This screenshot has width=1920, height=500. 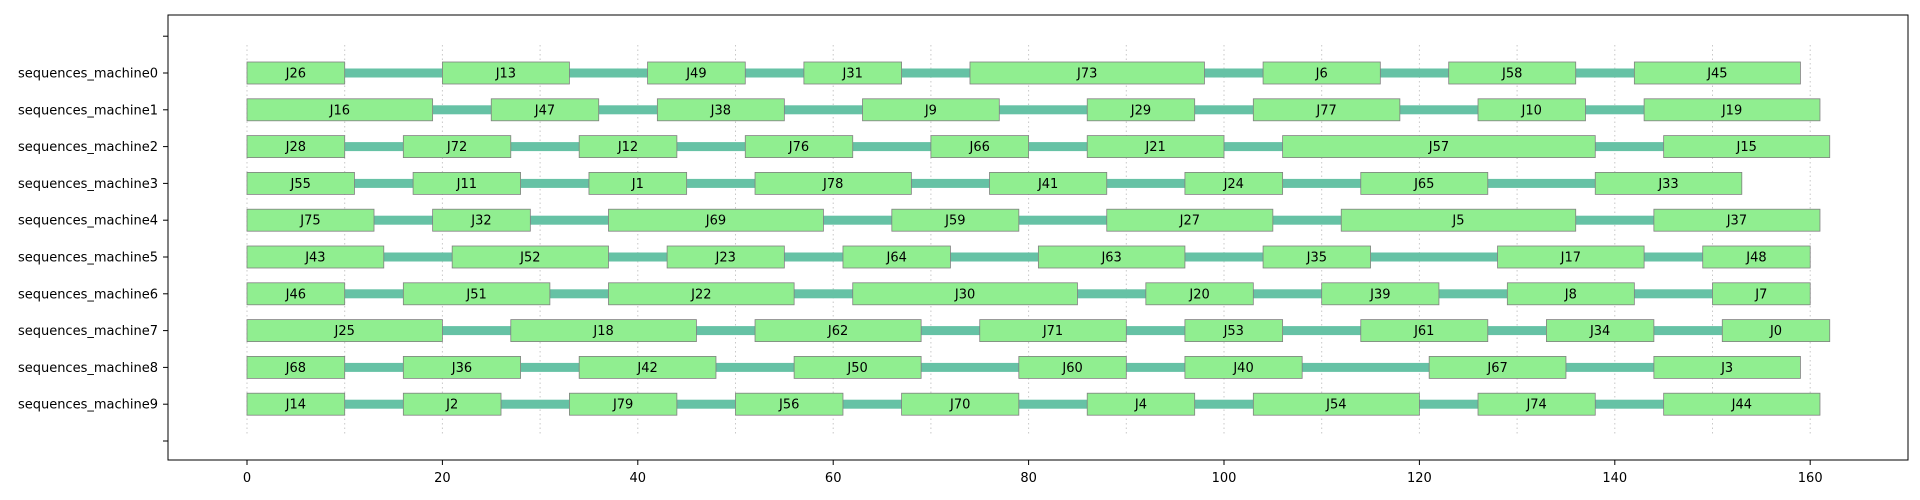 What do you see at coordinates (1423, 331) in the screenshot?
I see `job-label: J61` at bounding box center [1423, 331].